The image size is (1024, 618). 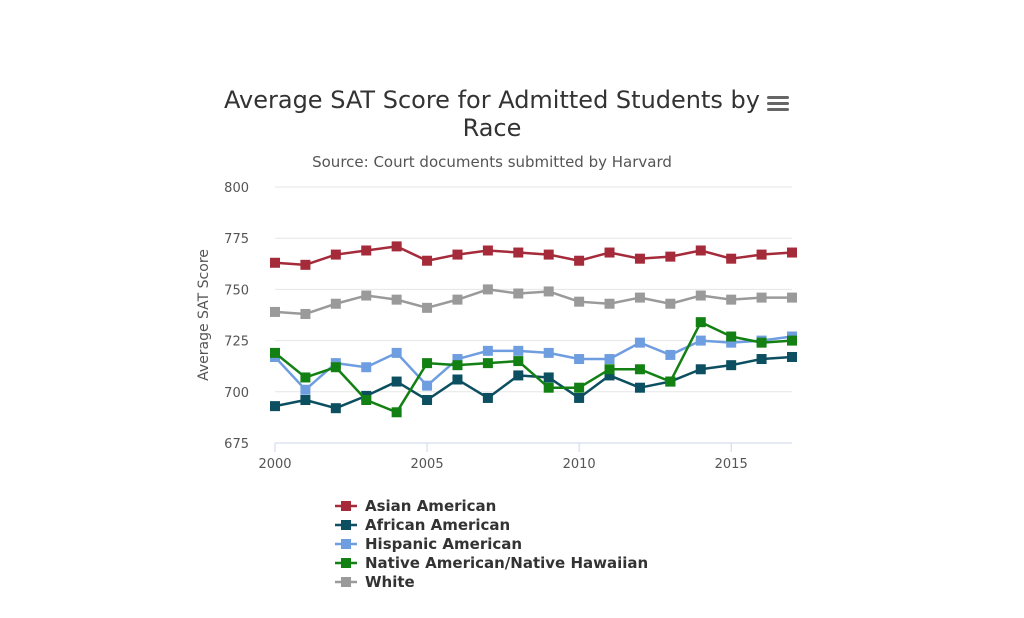 I want to click on legend-item: African American, so click(x=422, y=525).